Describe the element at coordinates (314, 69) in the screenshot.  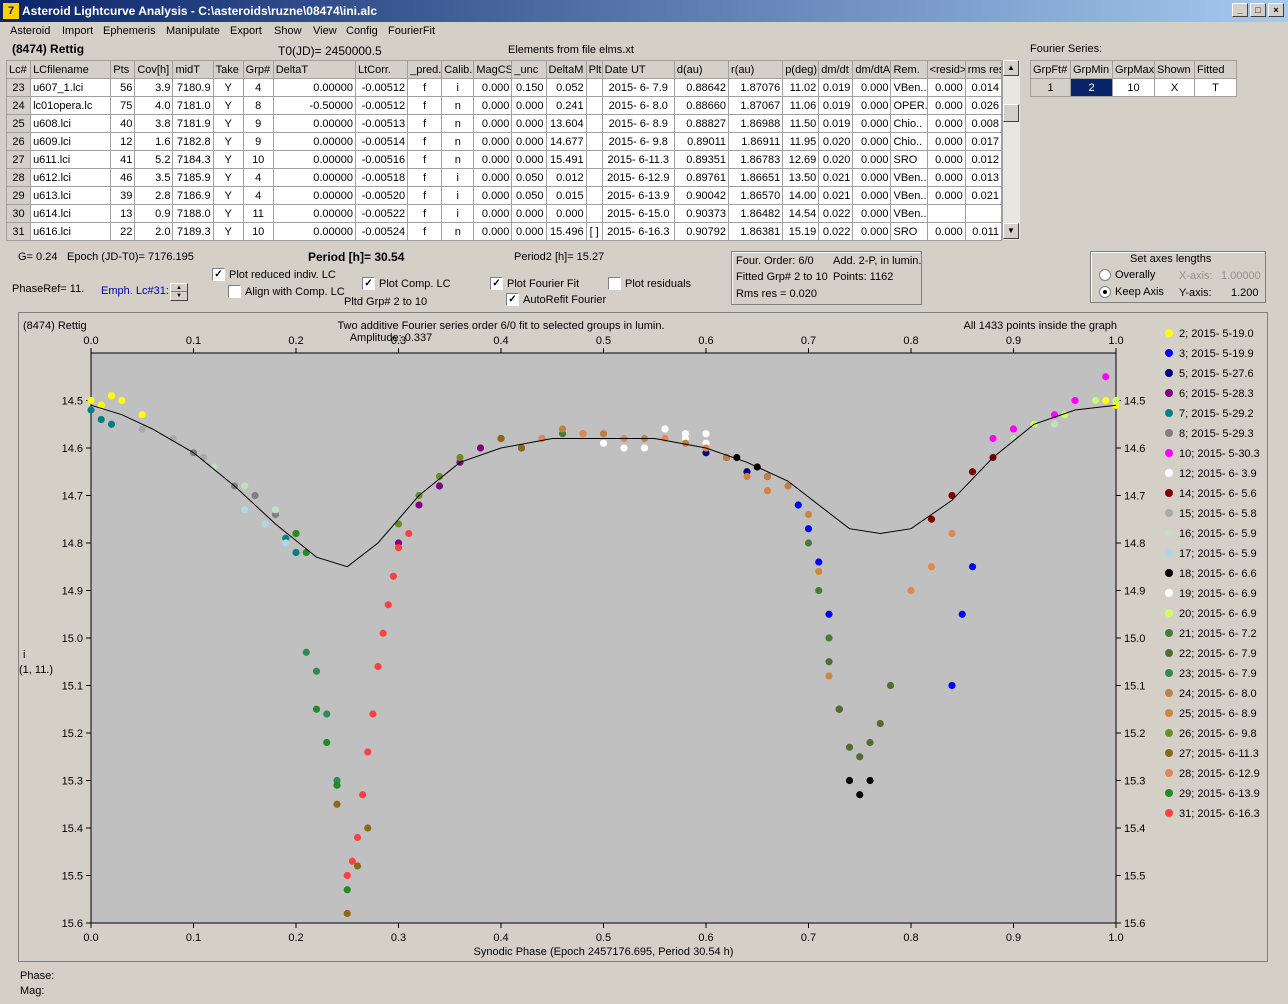
I see `col-header: DeltaT` at that location.